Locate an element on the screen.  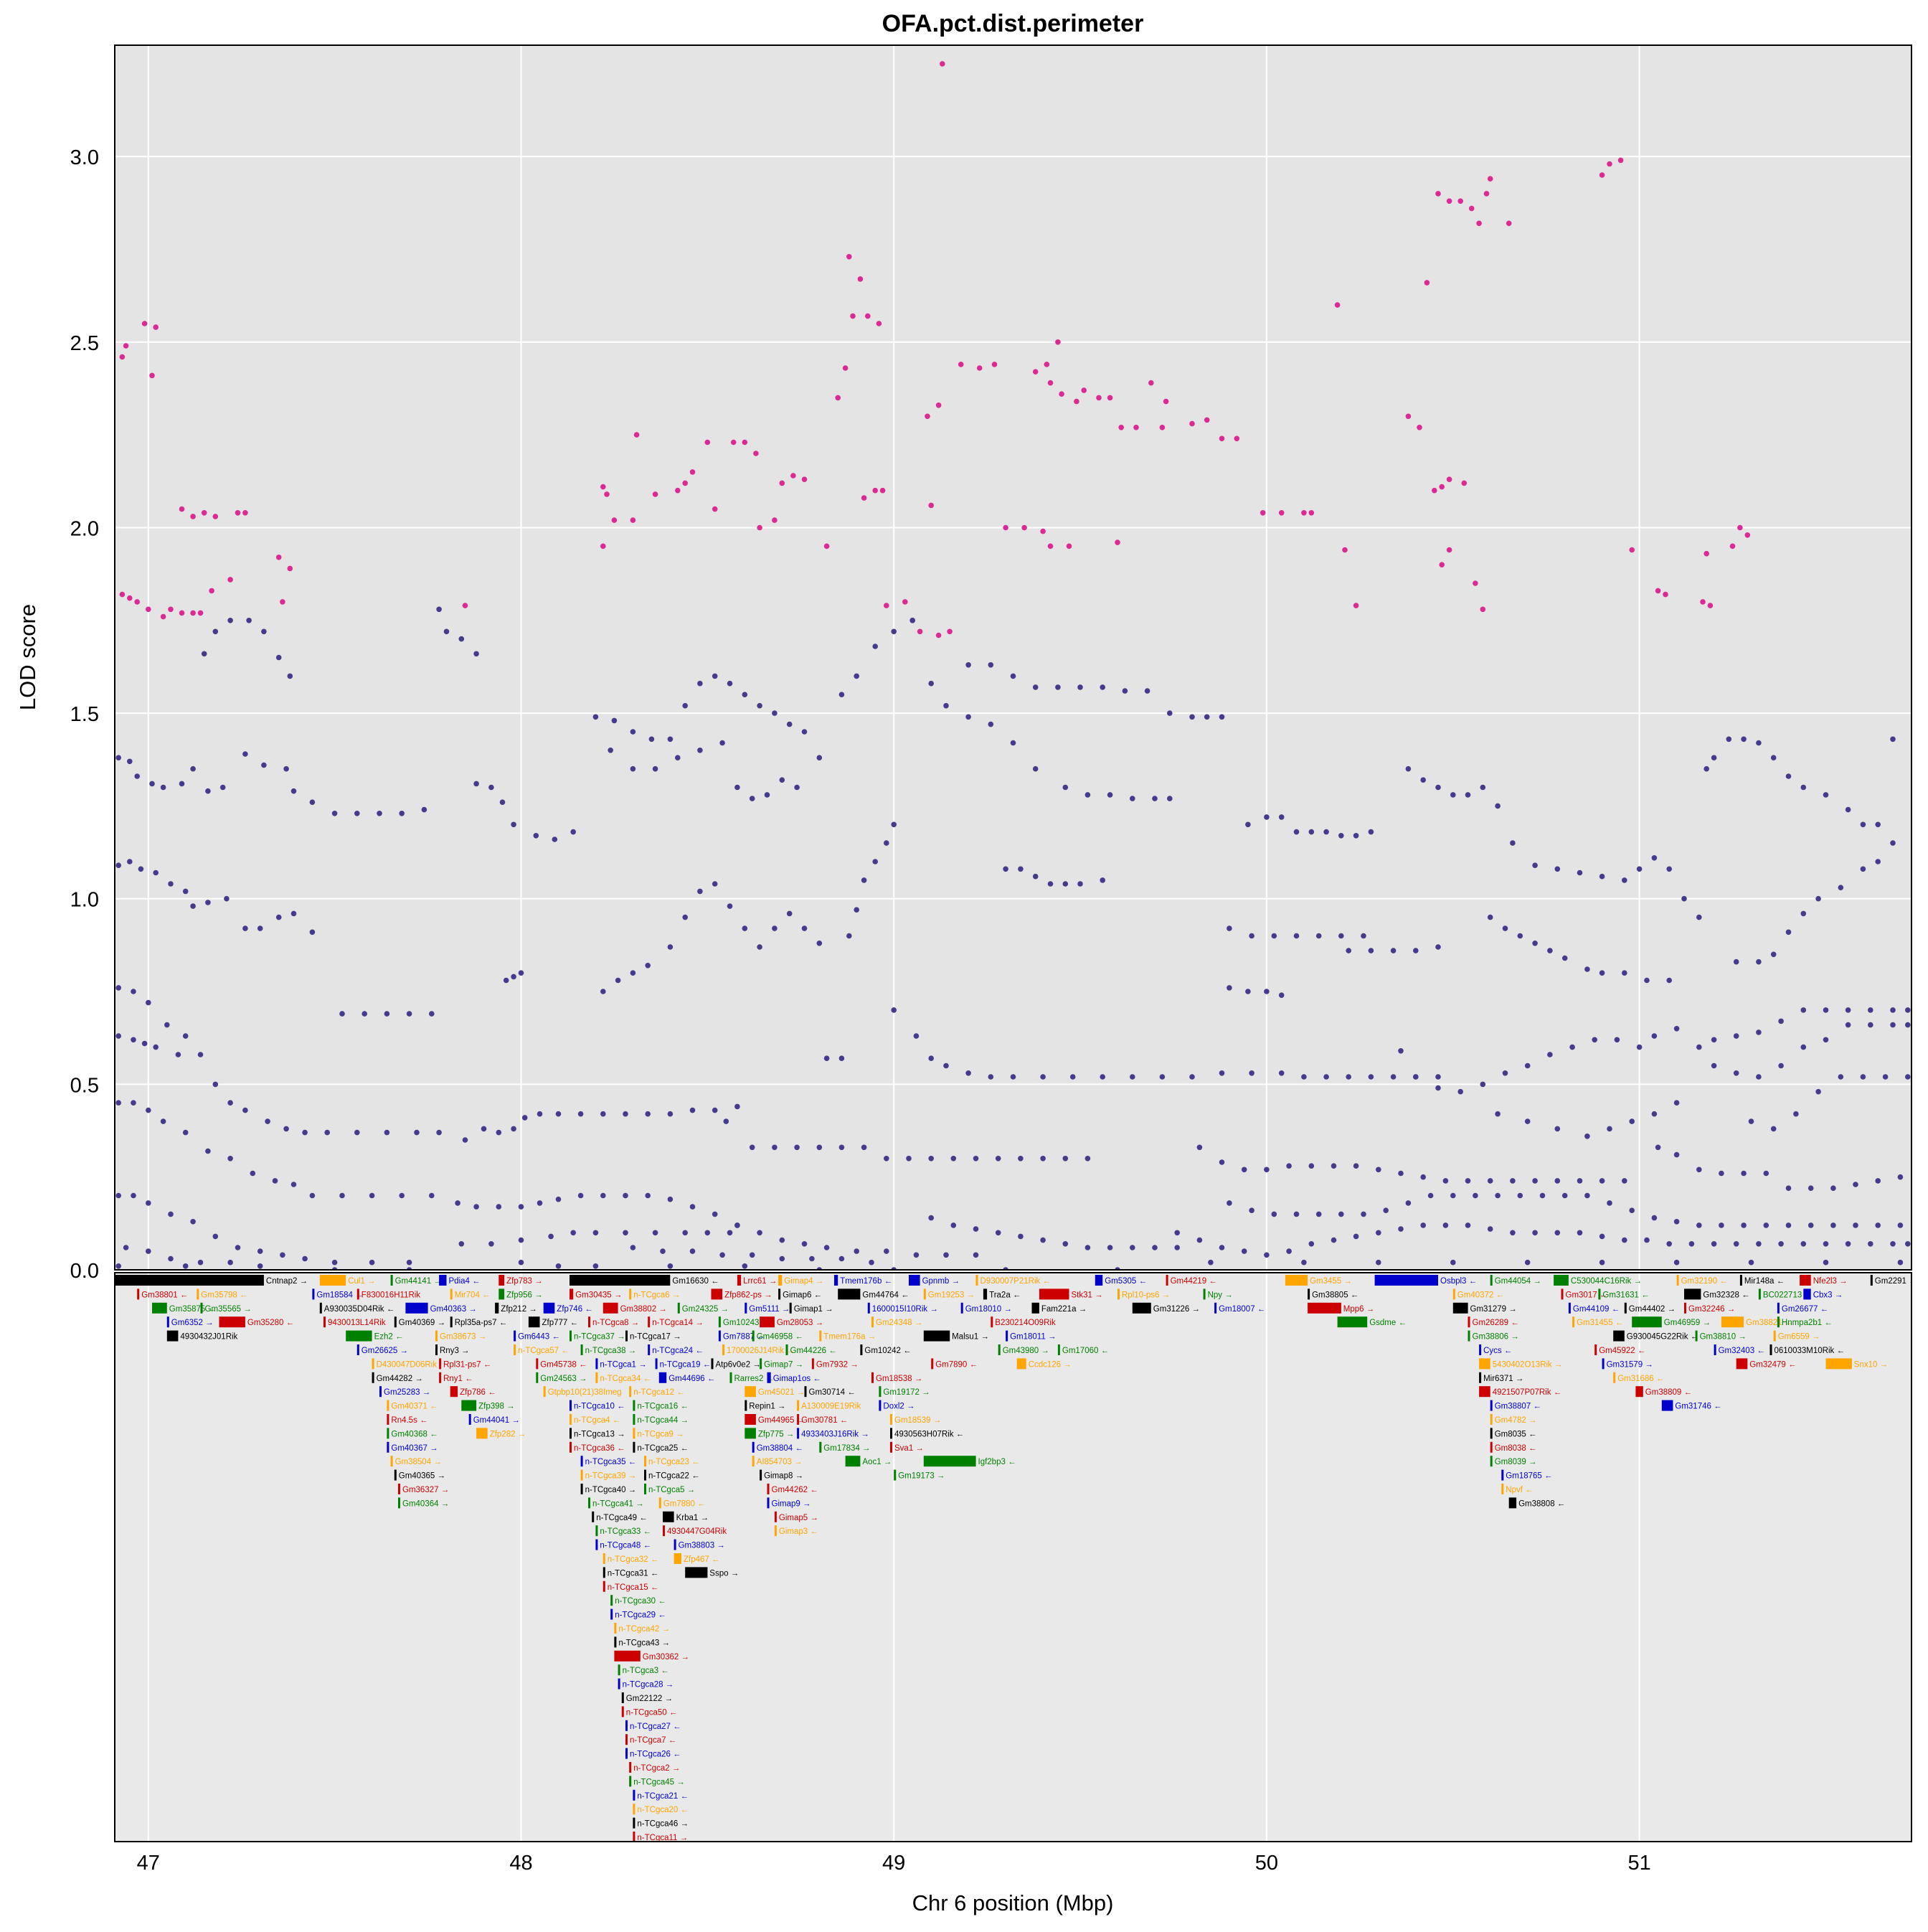
gene-label: Gm7890 ← is located at coordinates (956, 1364).